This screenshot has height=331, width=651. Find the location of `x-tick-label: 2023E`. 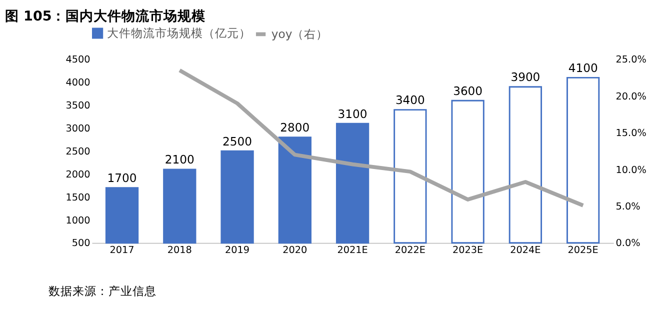

x-tick-label: 2023E is located at coordinates (468, 250).